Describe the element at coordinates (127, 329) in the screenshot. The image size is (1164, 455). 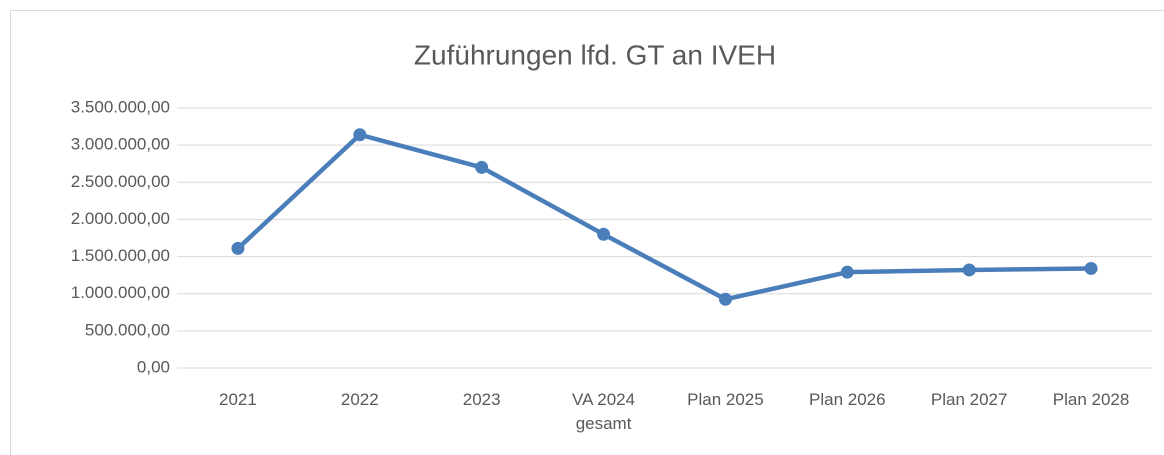
I see `y-tick-label: 500.000,00` at that location.